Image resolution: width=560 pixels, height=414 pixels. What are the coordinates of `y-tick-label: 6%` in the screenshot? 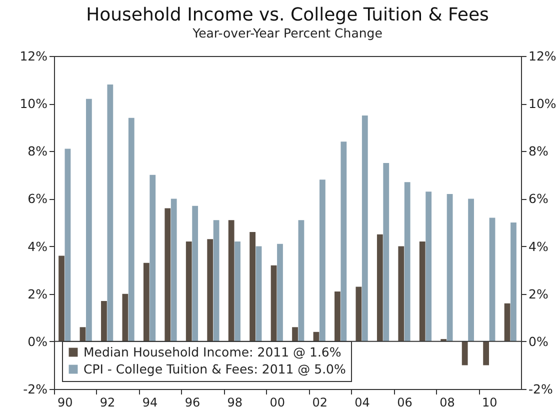 It's located at (38, 198).